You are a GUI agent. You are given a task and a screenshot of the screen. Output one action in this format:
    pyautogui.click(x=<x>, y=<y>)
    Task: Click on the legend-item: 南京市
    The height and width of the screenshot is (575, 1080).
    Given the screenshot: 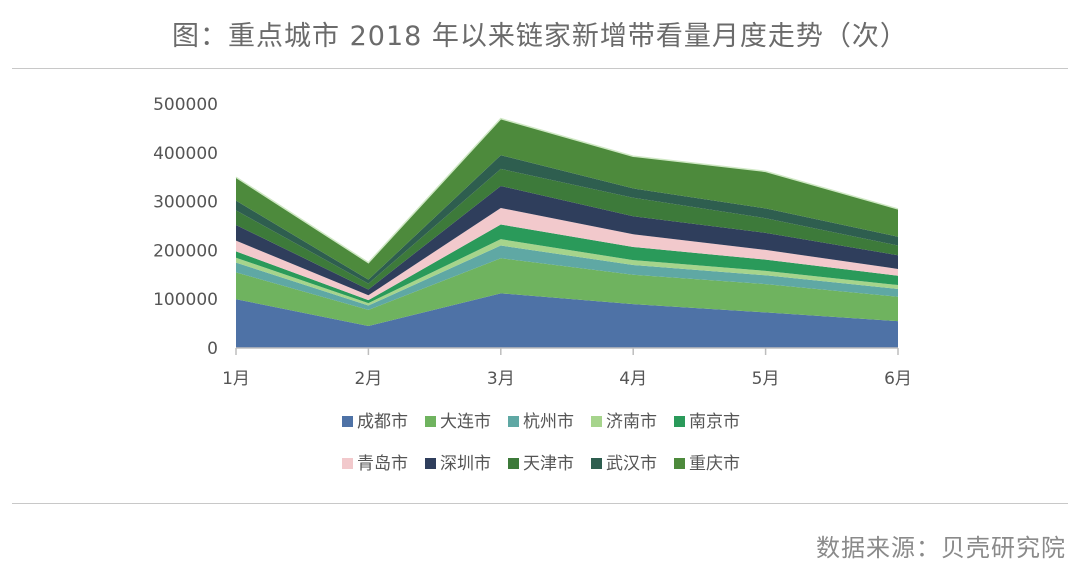 What is the action you would take?
    pyautogui.click(x=707, y=422)
    